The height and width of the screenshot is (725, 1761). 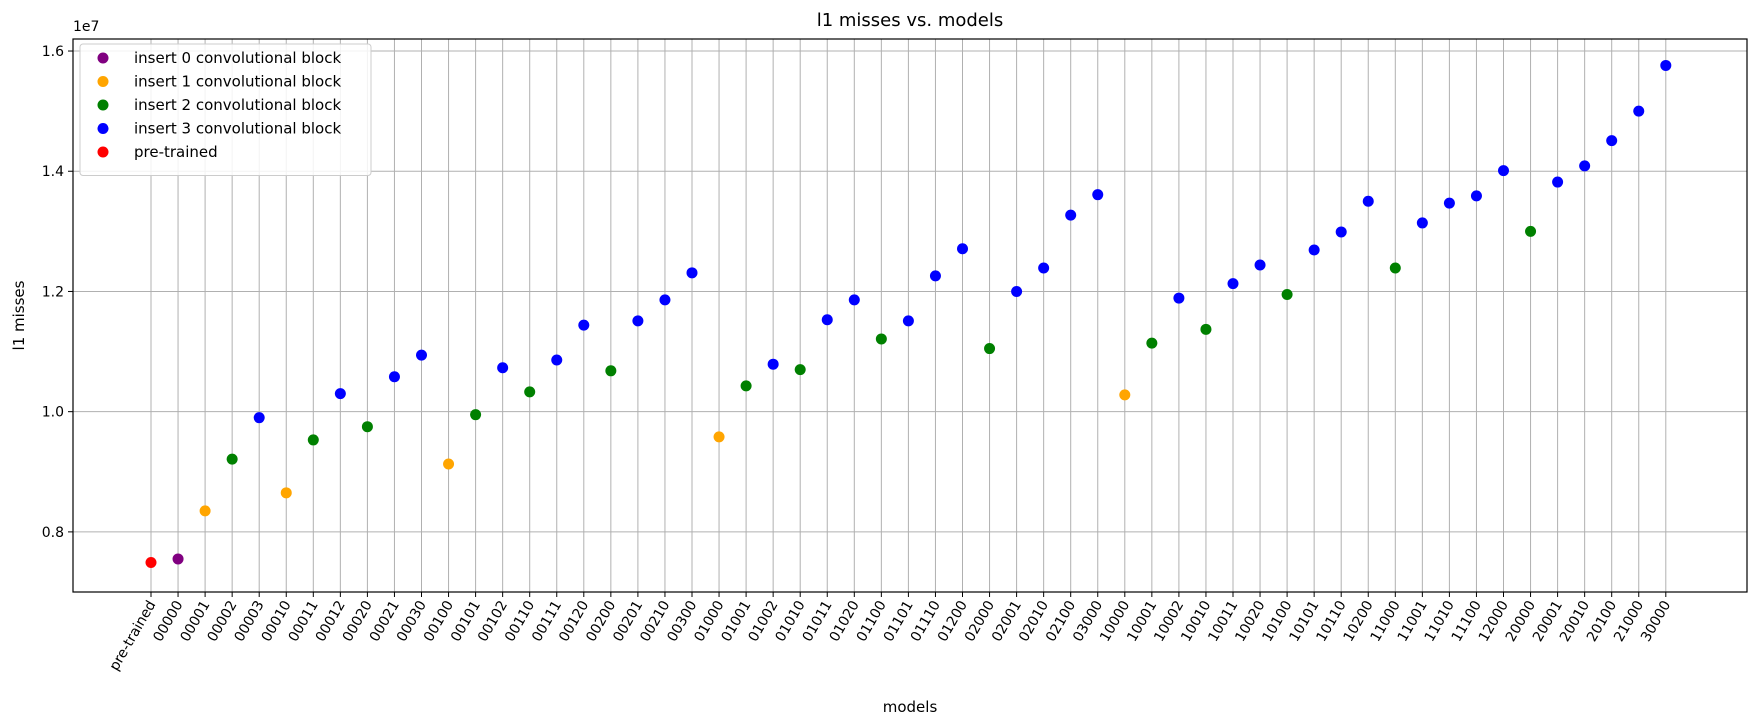 What do you see at coordinates (176, 152) in the screenshot?
I see `legend-entry: pre-trained` at bounding box center [176, 152].